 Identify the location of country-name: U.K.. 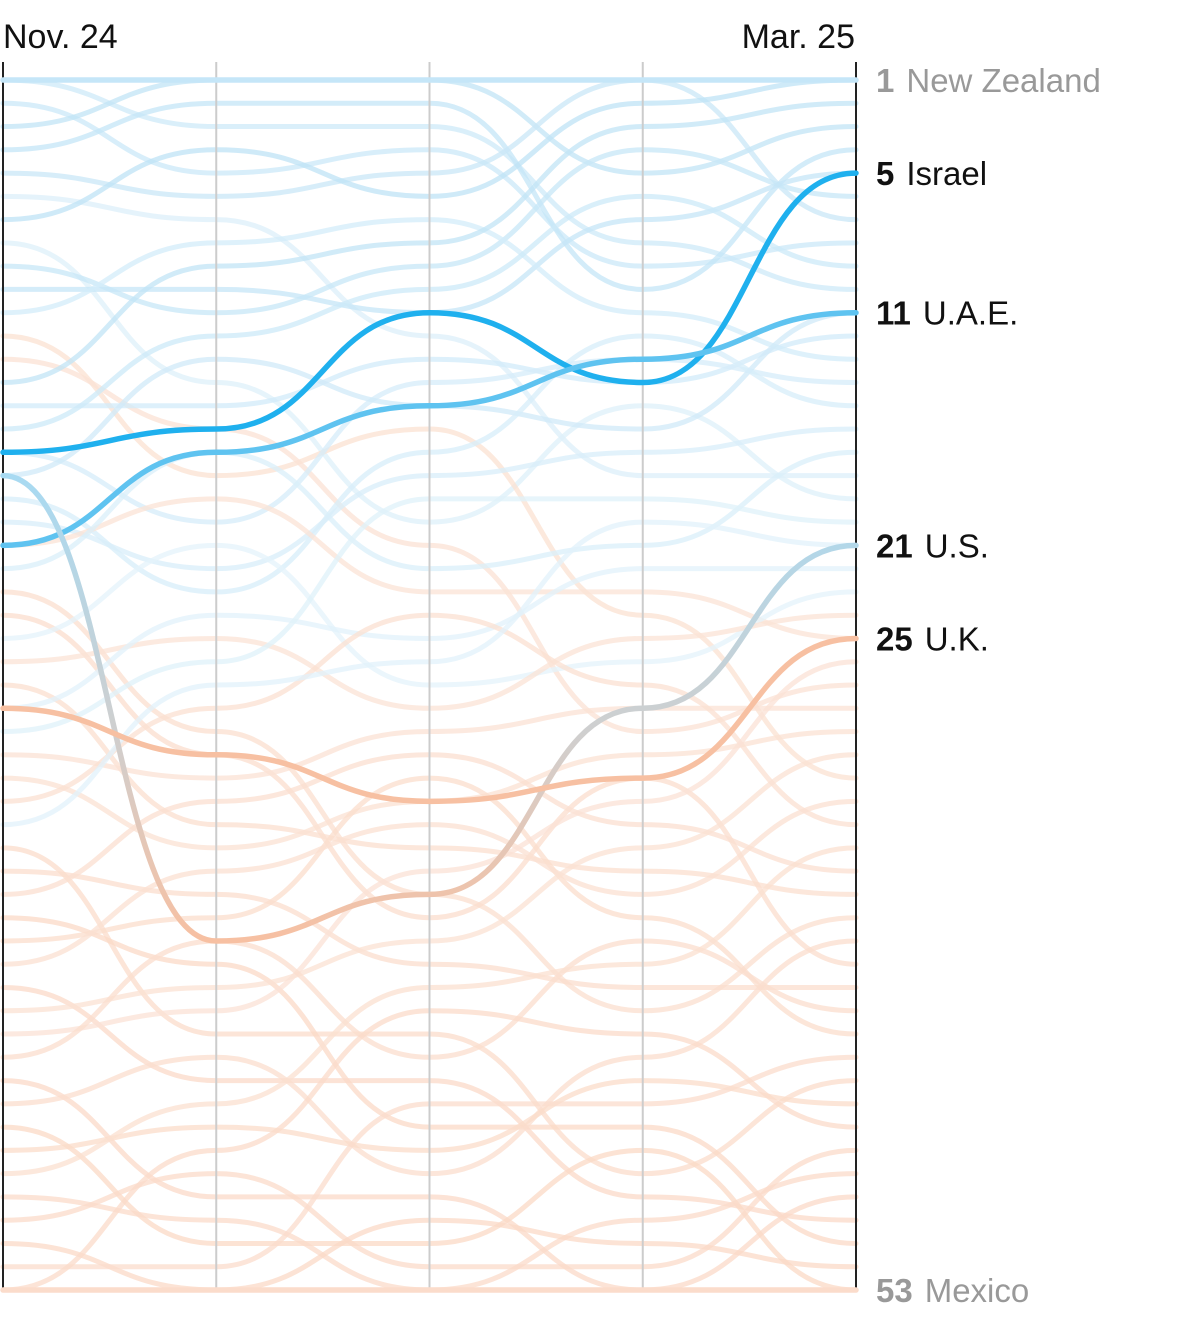
(957, 638).